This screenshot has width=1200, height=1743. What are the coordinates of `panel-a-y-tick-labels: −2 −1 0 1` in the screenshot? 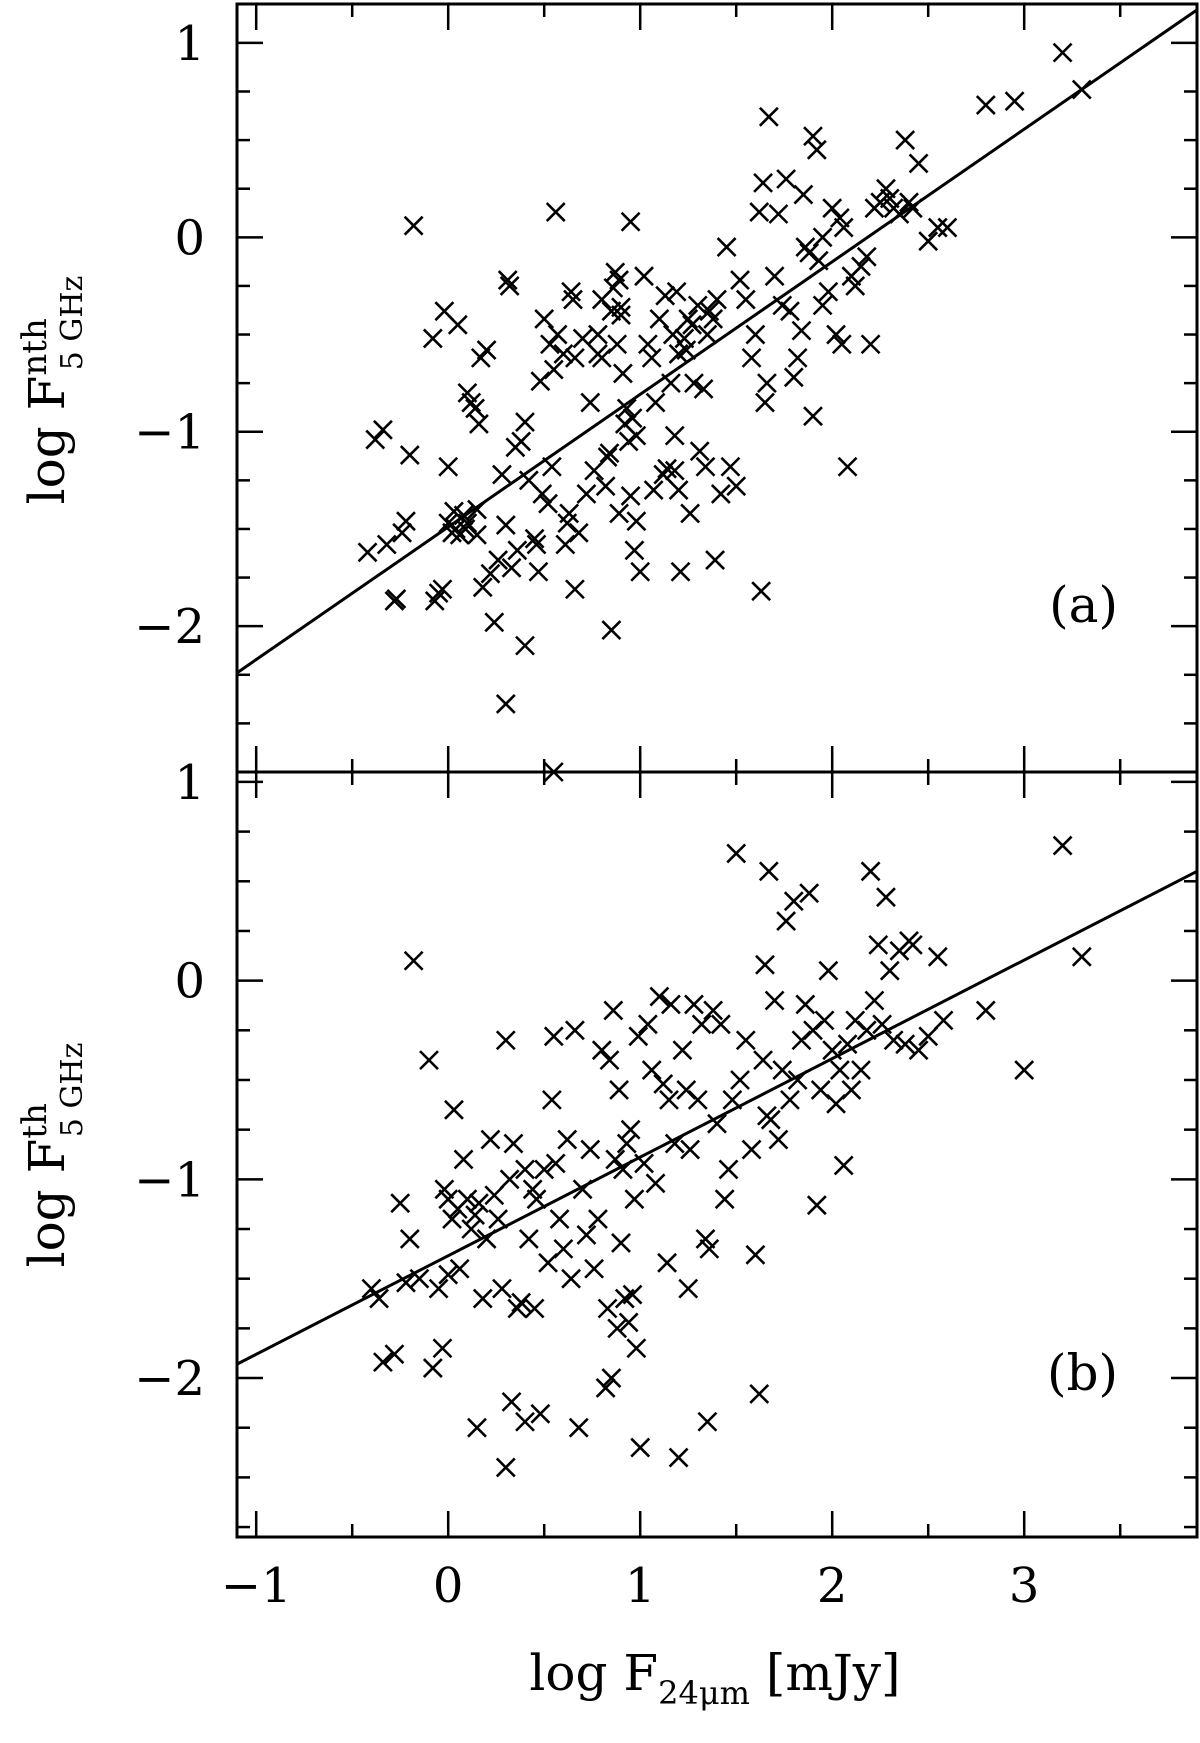 It's located at (169, 335).